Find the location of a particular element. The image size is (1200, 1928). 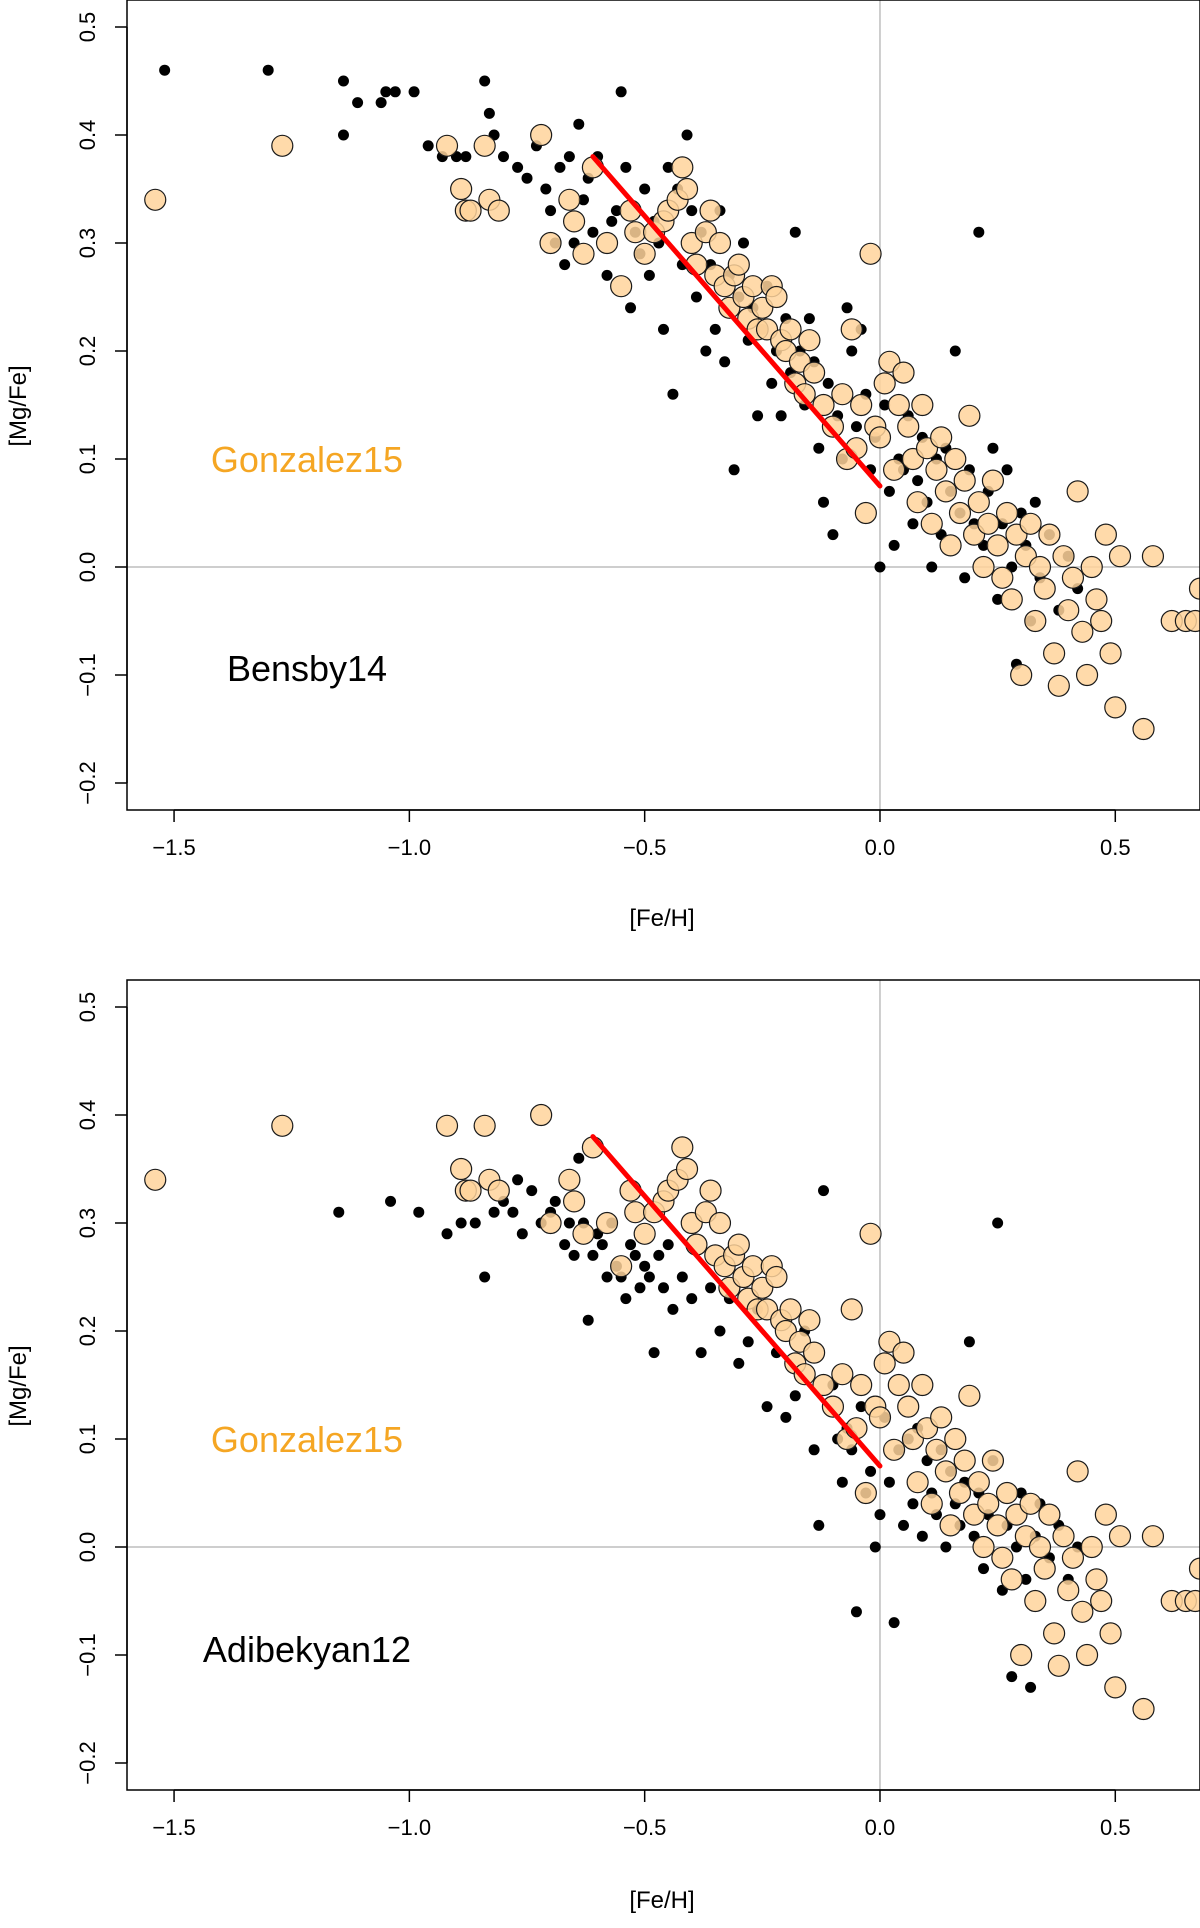

x-tick-label: −1.0 is located at coordinates (409, 847).